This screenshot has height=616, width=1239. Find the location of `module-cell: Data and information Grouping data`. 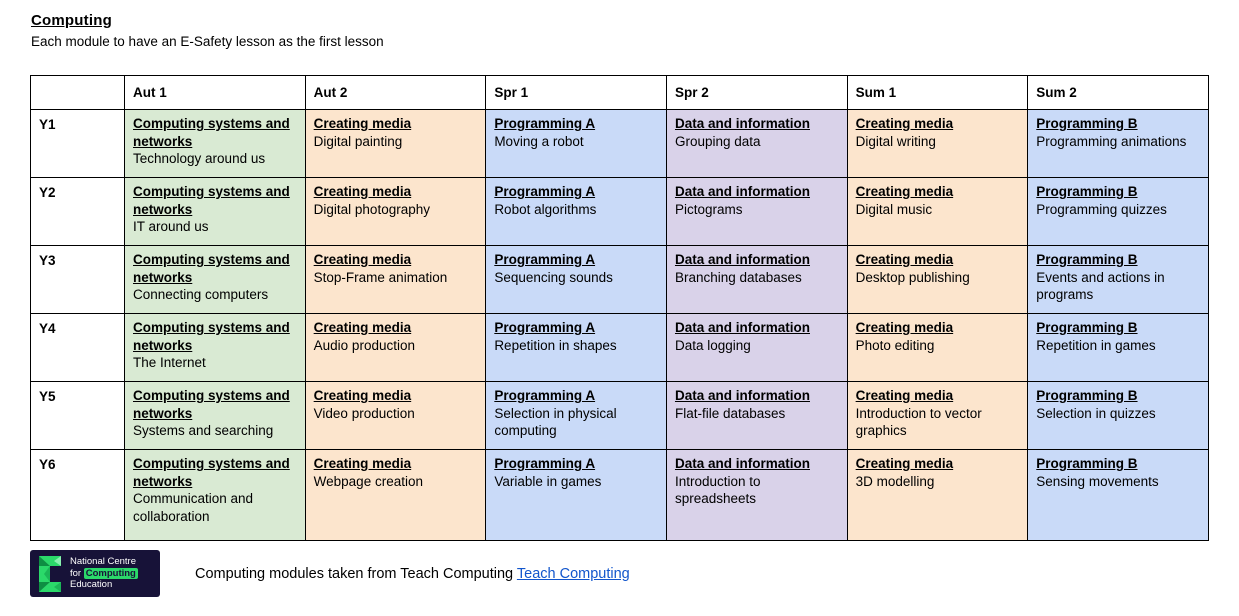

module-cell: Data and information Grouping data is located at coordinates (756, 143).